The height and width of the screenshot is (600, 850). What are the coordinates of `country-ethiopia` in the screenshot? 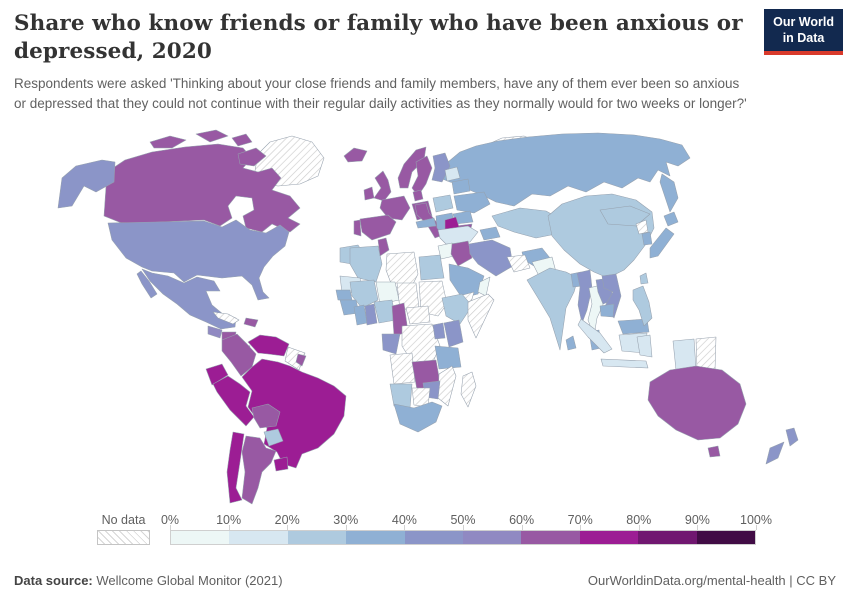 It's located at (457, 309).